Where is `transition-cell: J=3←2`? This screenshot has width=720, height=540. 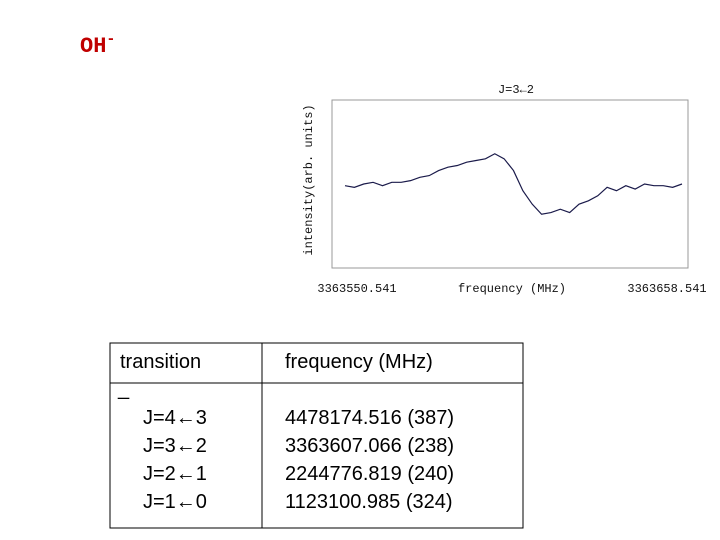 transition-cell: J=3←2 is located at coordinates (175, 446).